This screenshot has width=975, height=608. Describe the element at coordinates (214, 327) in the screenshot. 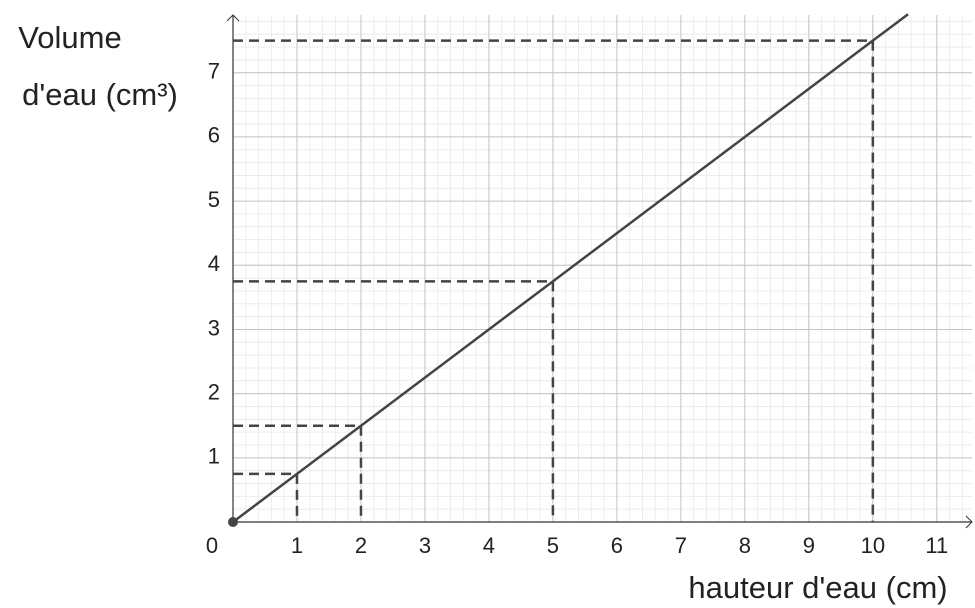

I see `y-tick-label: 3` at that location.